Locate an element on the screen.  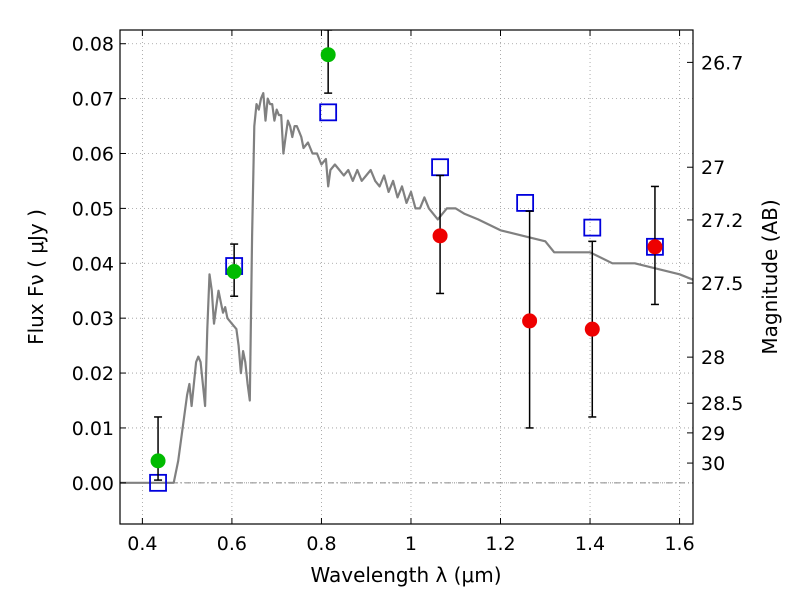
y2-tick-label: 28.5 is located at coordinates (722, 404).